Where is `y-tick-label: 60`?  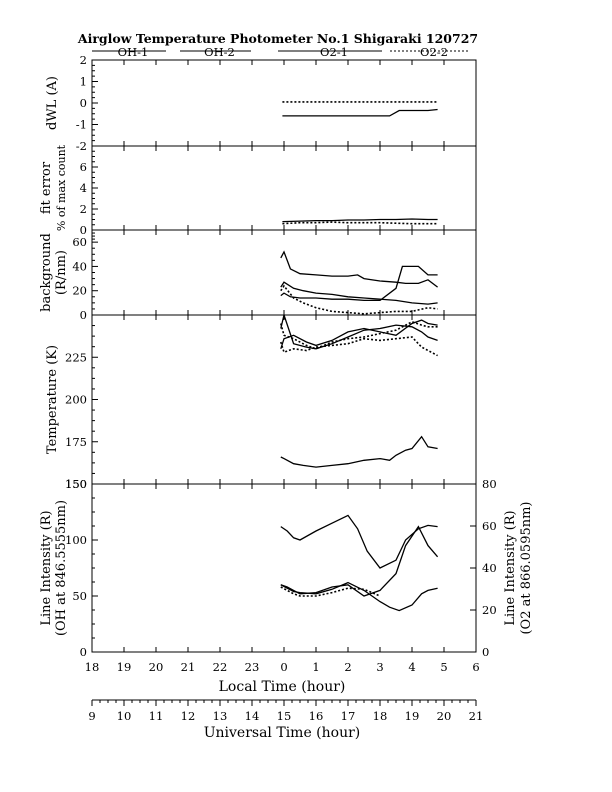
y-tick-label: 60 is located at coordinates (79, 242).